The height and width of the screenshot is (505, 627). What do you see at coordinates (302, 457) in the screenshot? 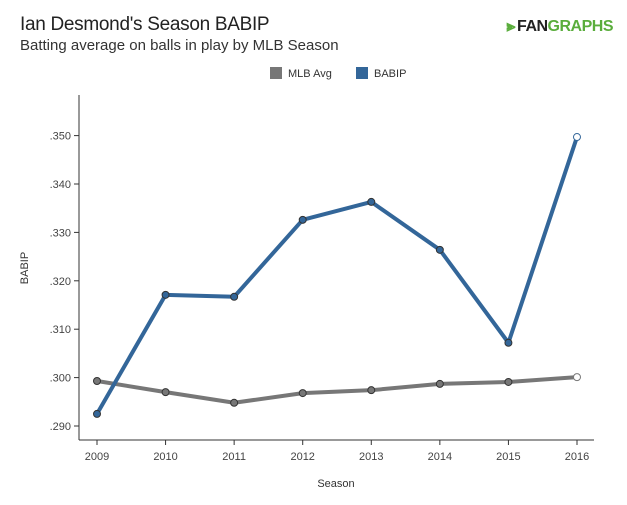
I see `x-tick-label: 2012` at bounding box center [302, 457].